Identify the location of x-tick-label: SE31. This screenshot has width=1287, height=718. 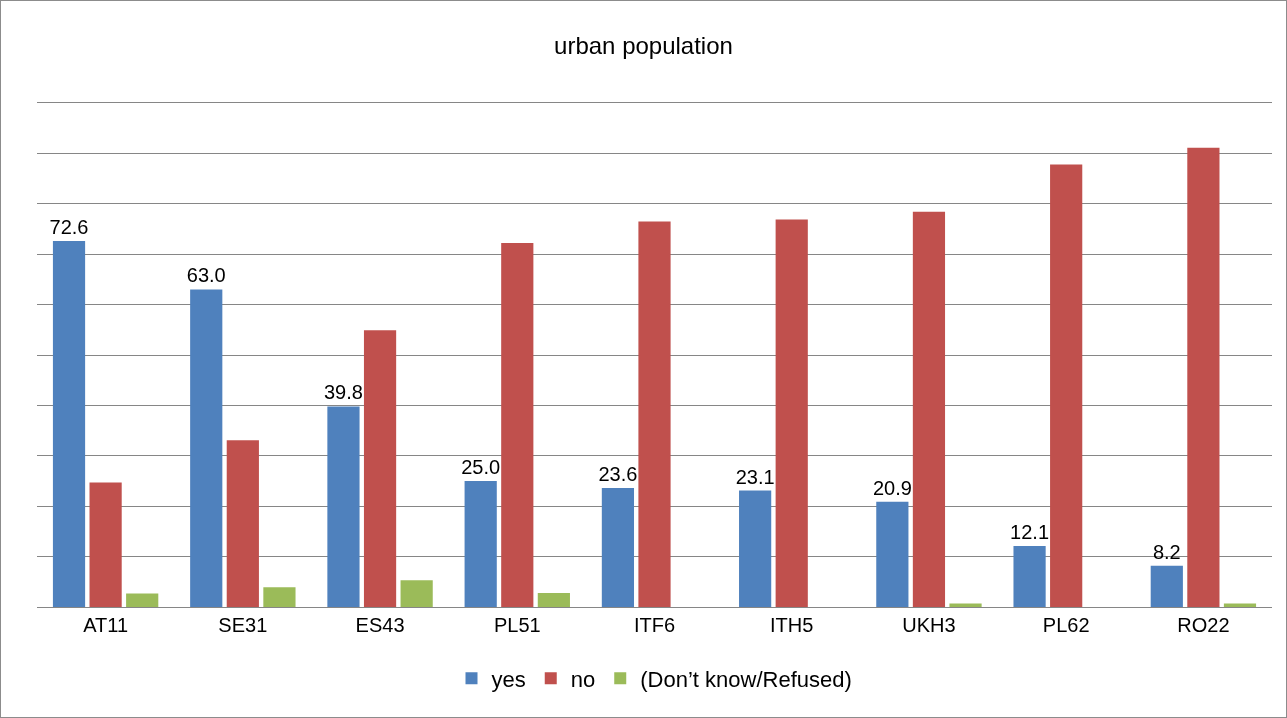
(243, 625).